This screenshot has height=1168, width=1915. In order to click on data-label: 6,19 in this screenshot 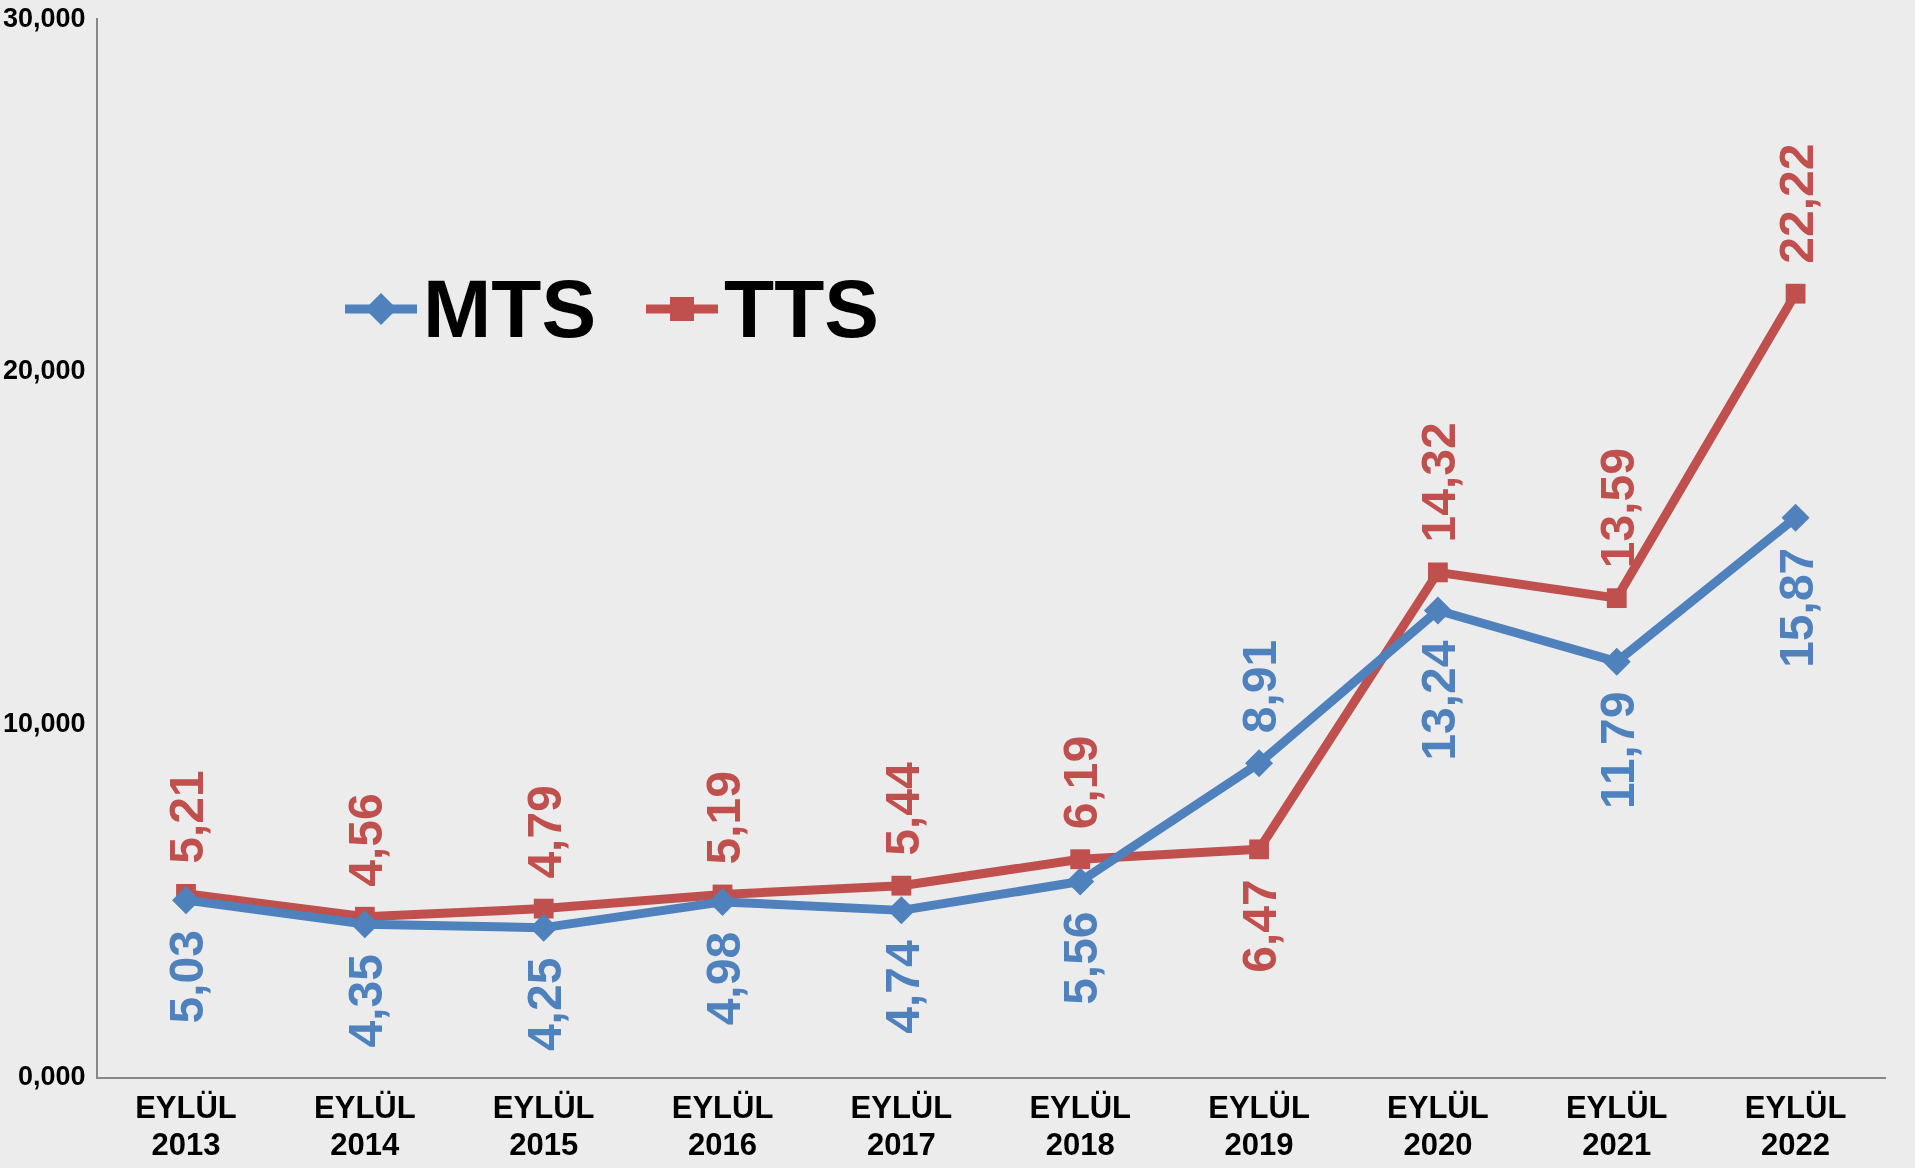, I will do `click(1081, 782)`.